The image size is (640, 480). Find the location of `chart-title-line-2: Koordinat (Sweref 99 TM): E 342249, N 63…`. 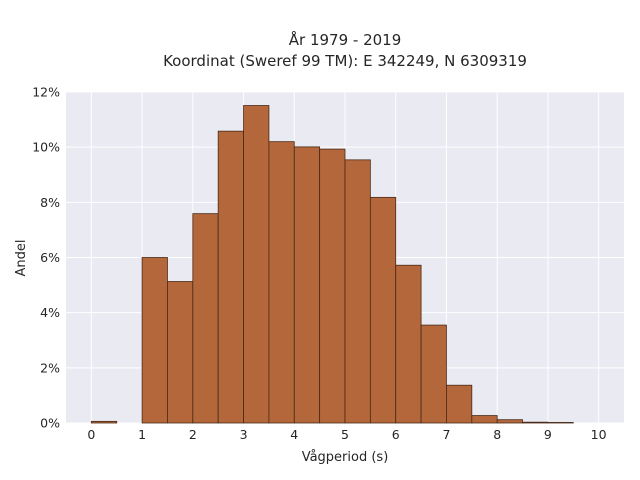

chart-title-line-2: Koordinat (Sweref 99 TM): E 342249, N 63… is located at coordinates (345, 61).